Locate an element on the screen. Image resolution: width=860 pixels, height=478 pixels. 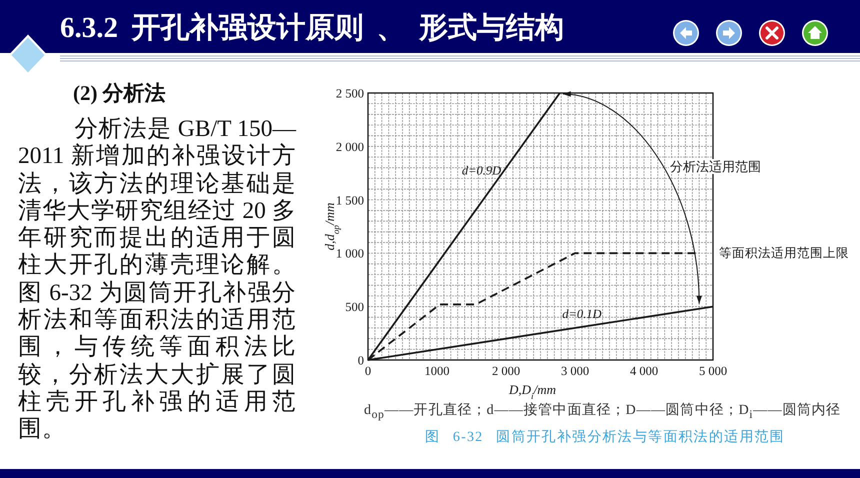
annotation: 分析法适用范围 is located at coordinates (715, 166).